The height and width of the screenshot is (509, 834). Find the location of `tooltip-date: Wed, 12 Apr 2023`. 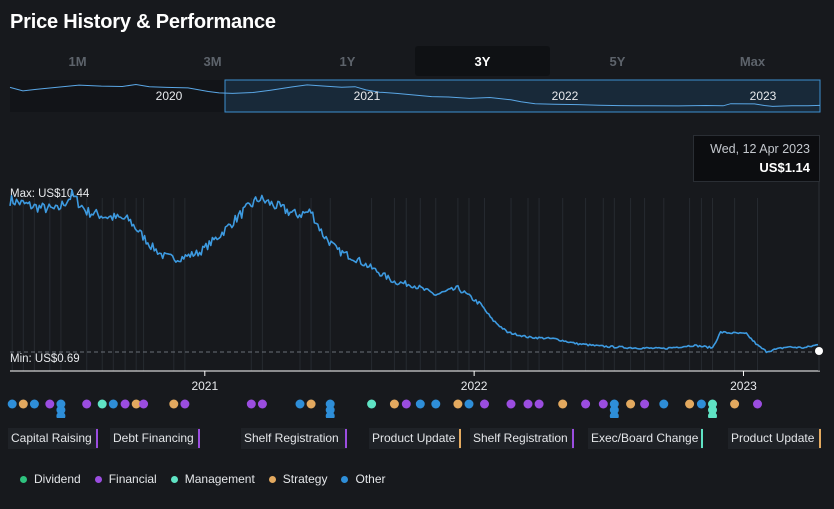

tooltip-date: Wed, 12 Apr 2023 is located at coordinates (760, 149).